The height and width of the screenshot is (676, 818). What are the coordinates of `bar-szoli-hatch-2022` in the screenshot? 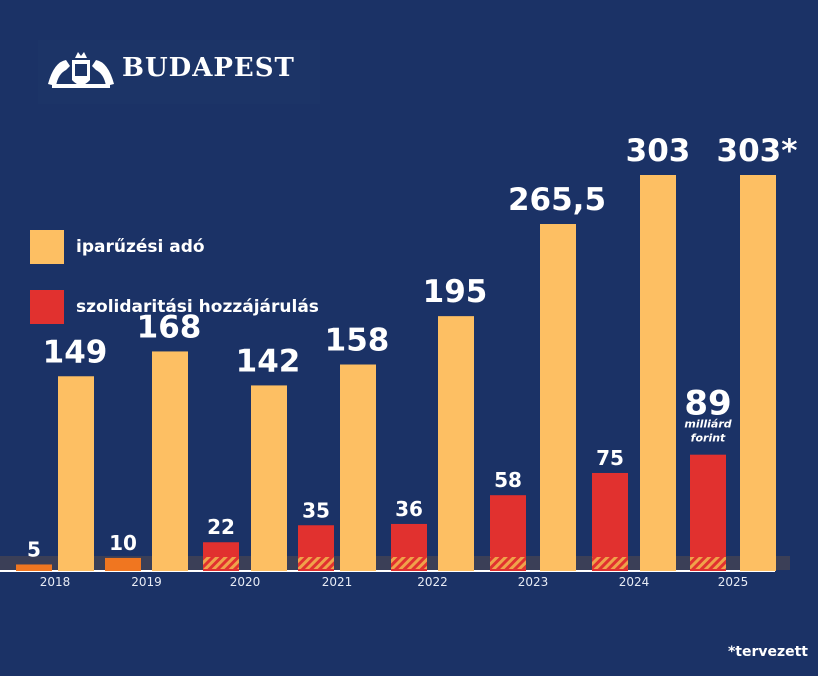 It's located at (409, 563).